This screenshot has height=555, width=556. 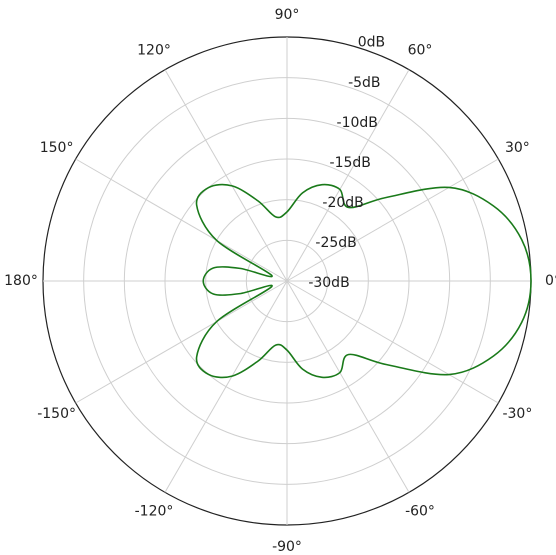 I want to click on angular-tick-label: -60°, so click(x=420, y=511).